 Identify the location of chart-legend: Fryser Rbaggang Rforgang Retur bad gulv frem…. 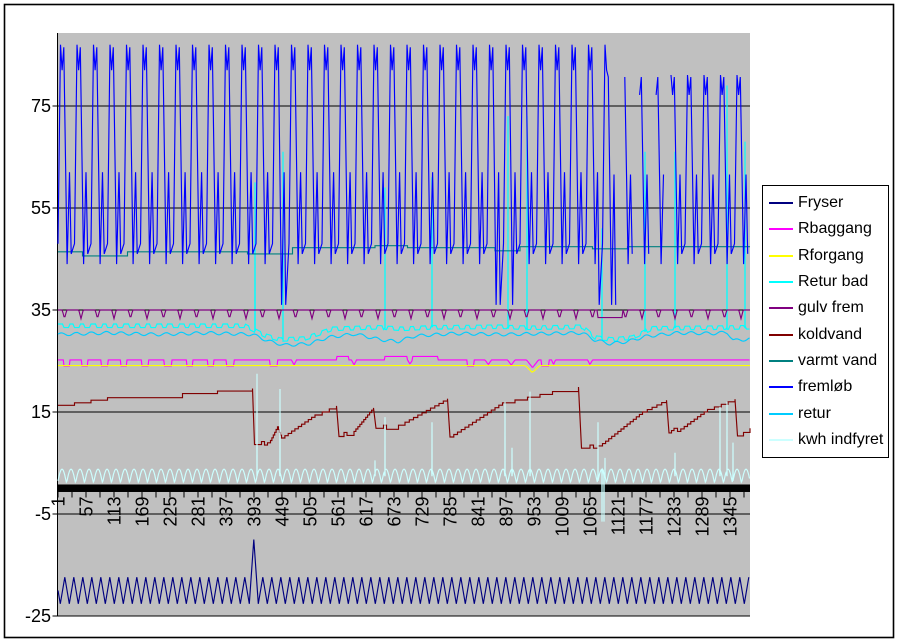
(825, 321).